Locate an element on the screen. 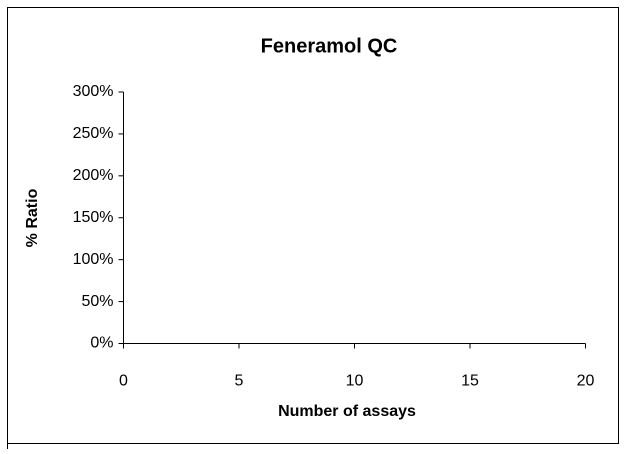 The width and height of the screenshot is (626, 454). y-tick-label: 250% is located at coordinates (93, 133).